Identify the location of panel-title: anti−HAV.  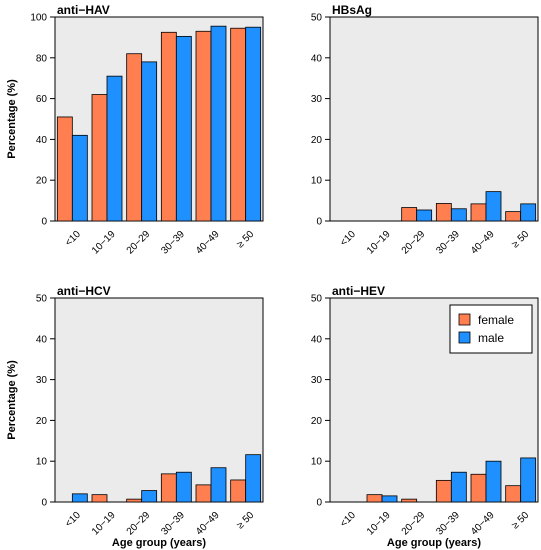
(83, 10).